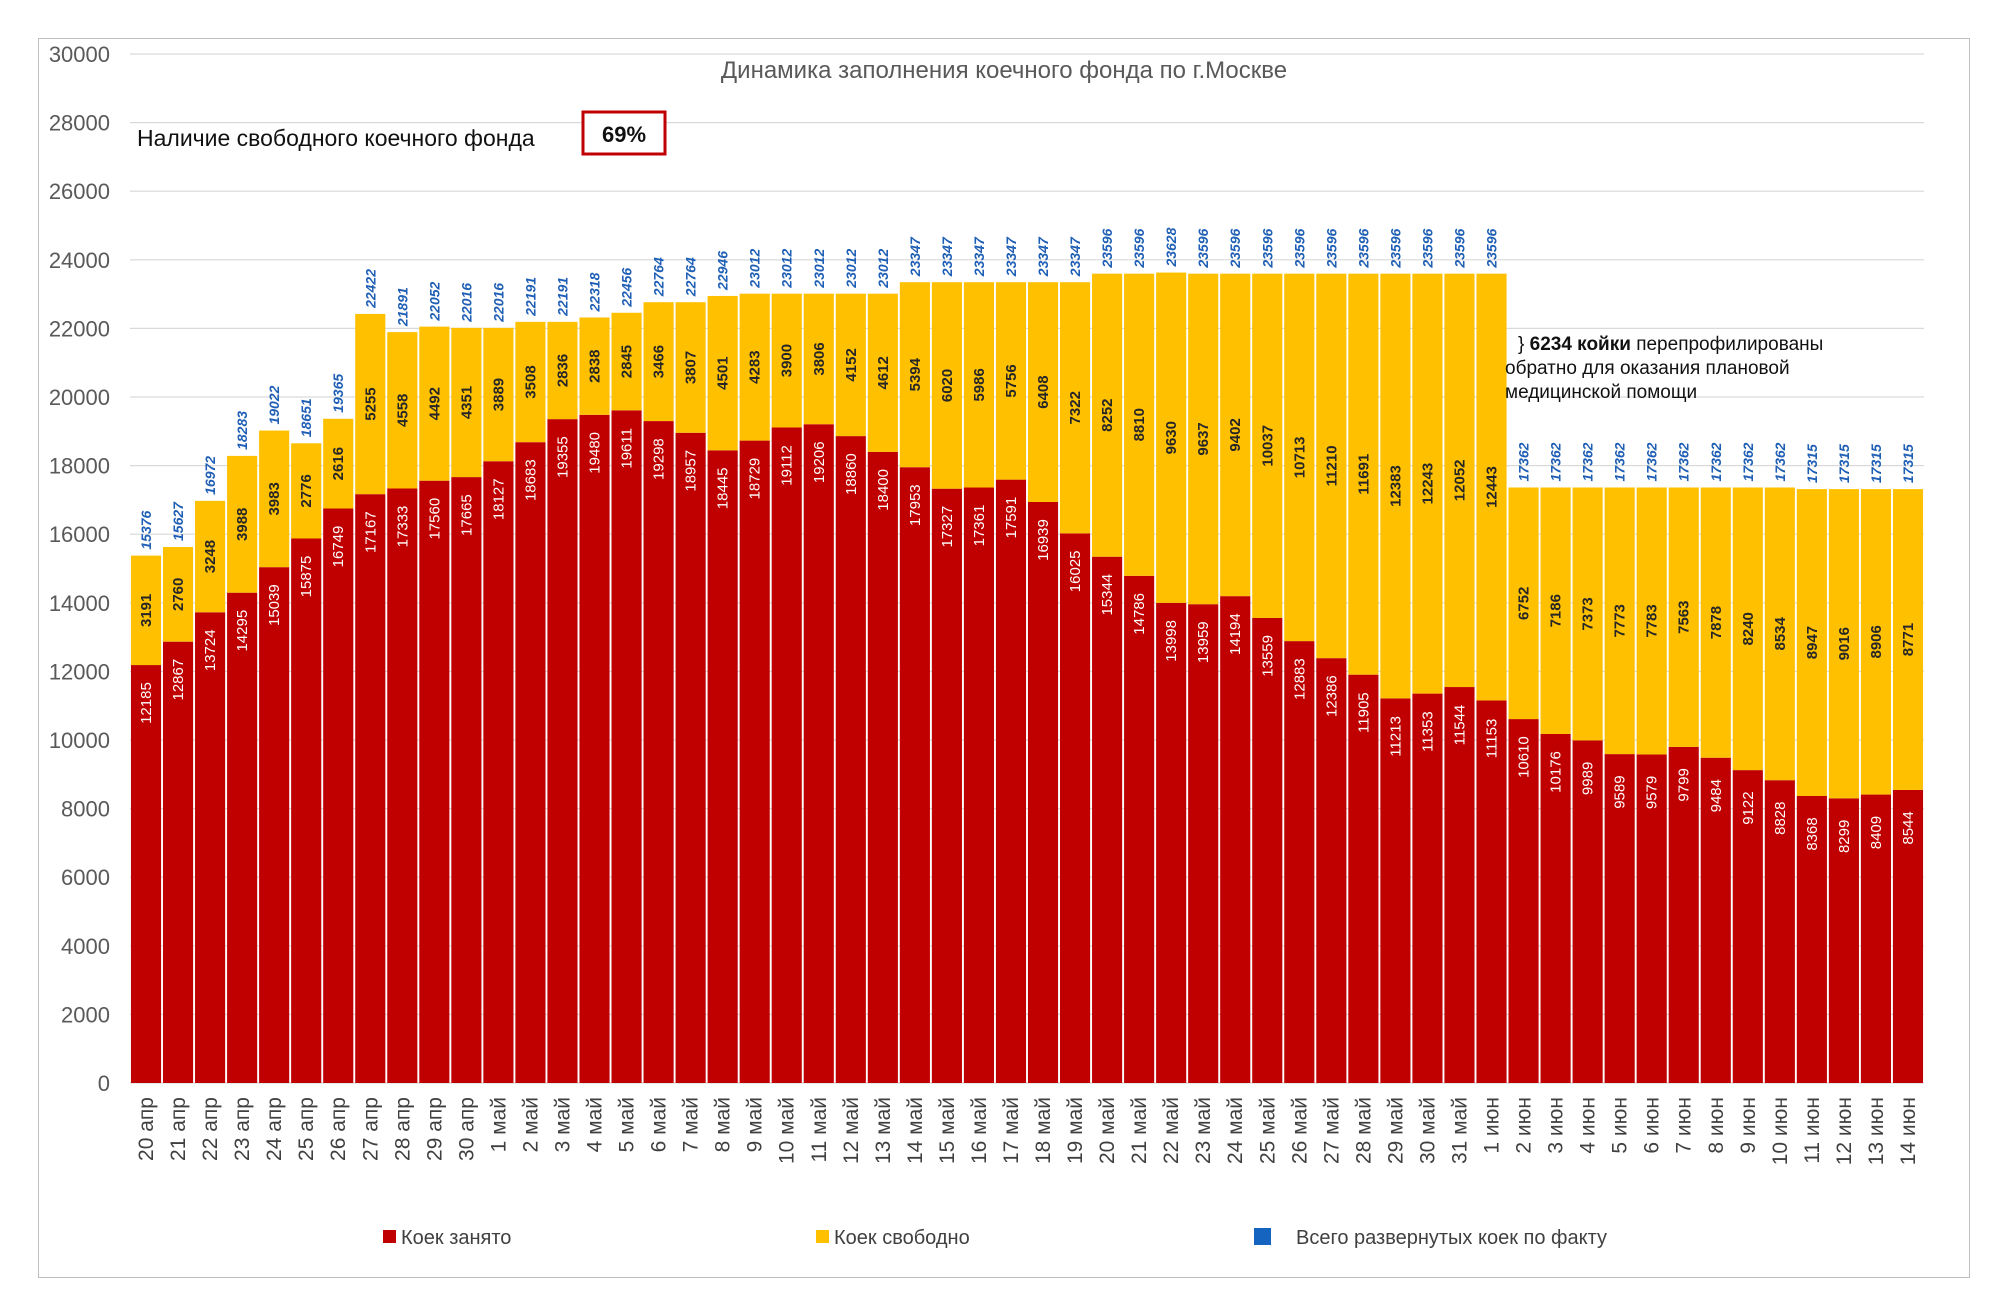  I want to click on label-total: 22191, so click(562, 297).